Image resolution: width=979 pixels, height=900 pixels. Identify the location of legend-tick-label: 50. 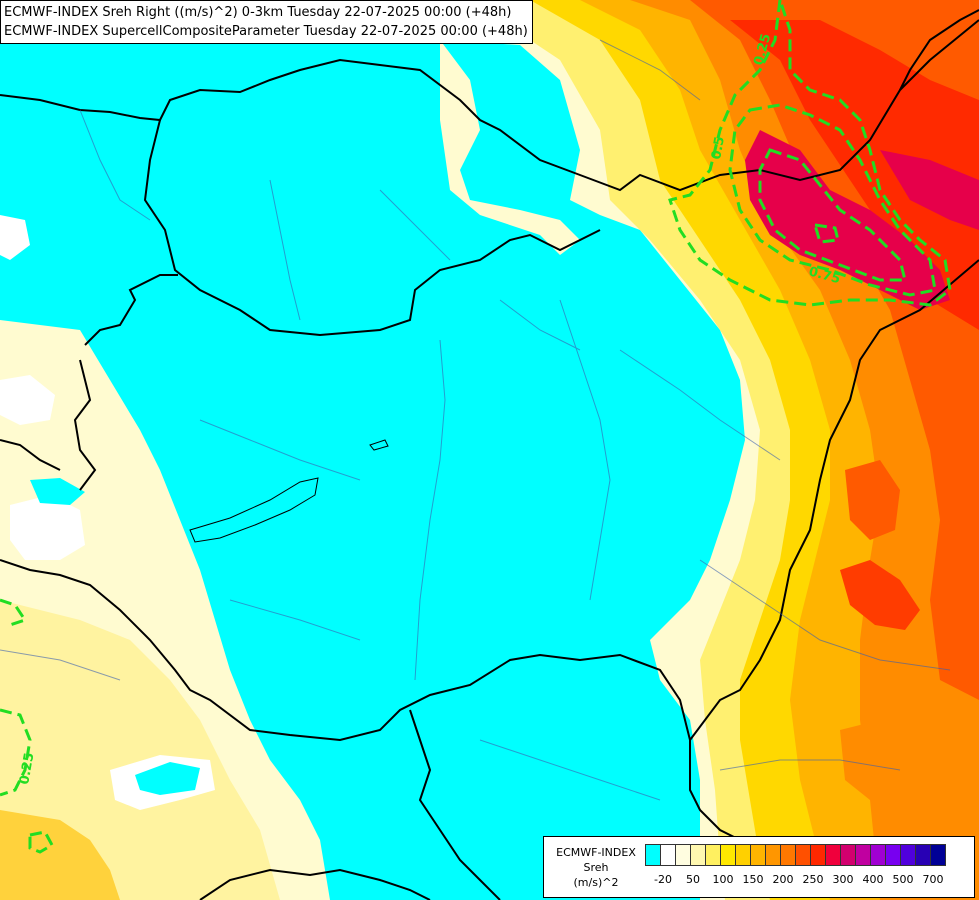
(693, 879).